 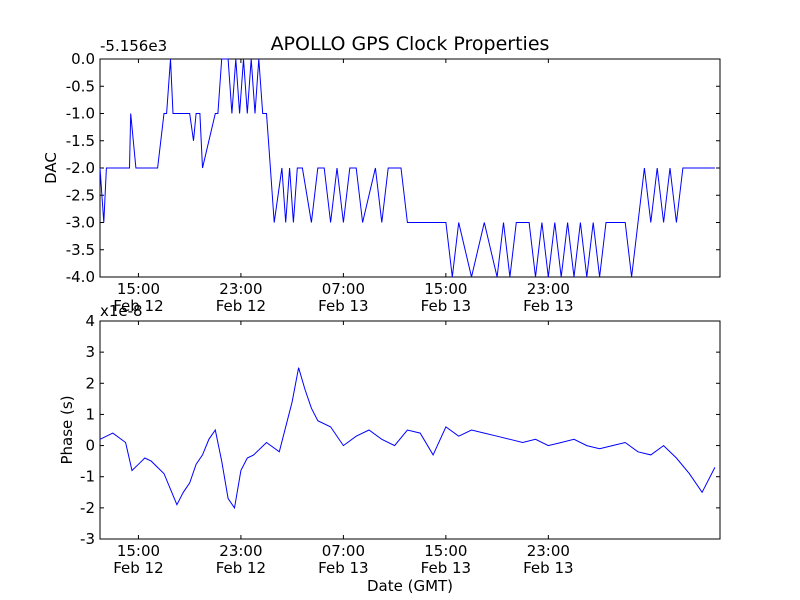 What do you see at coordinates (83, 59) in the screenshot?
I see `y-tick-label: 0.0` at bounding box center [83, 59].